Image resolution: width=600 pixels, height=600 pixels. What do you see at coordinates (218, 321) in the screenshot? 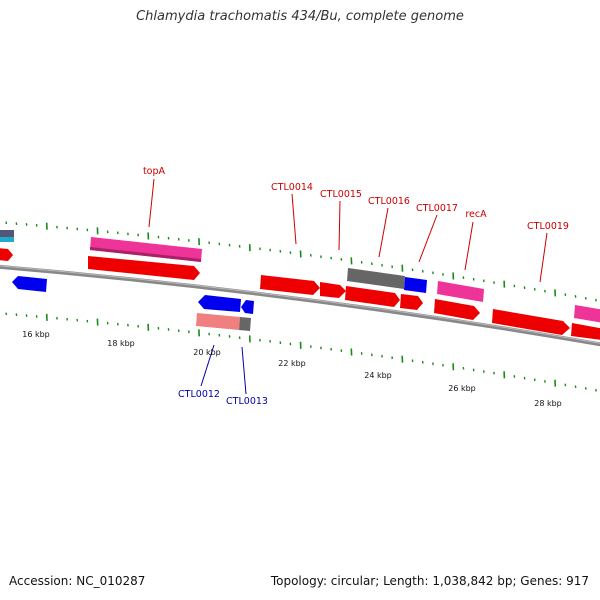
I see `gene-arrow-ctl0012` at bounding box center [218, 321].